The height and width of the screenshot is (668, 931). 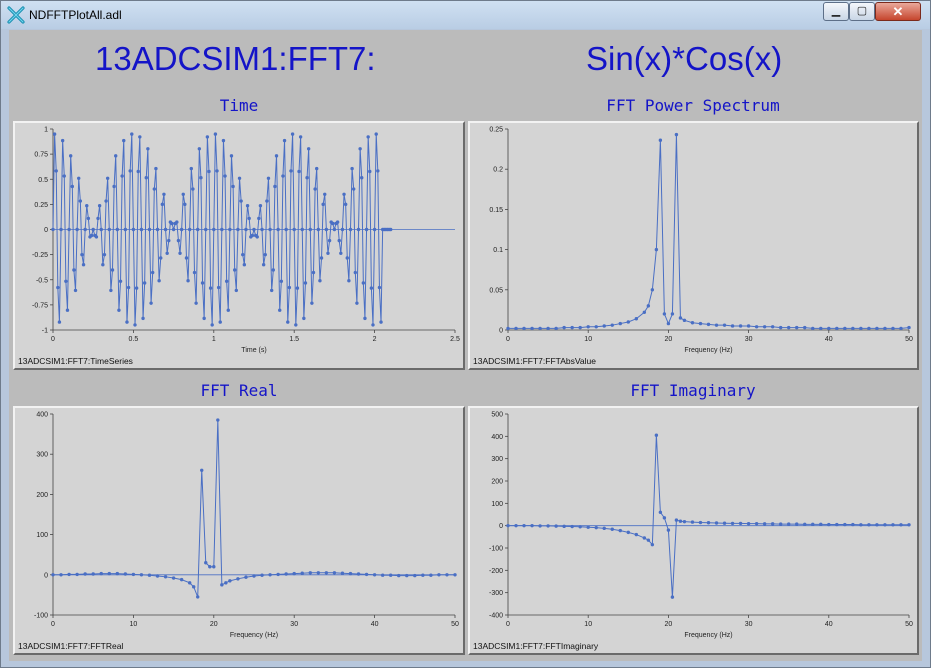 I want to click on x-tick-label: 1, so click(x=214, y=339).